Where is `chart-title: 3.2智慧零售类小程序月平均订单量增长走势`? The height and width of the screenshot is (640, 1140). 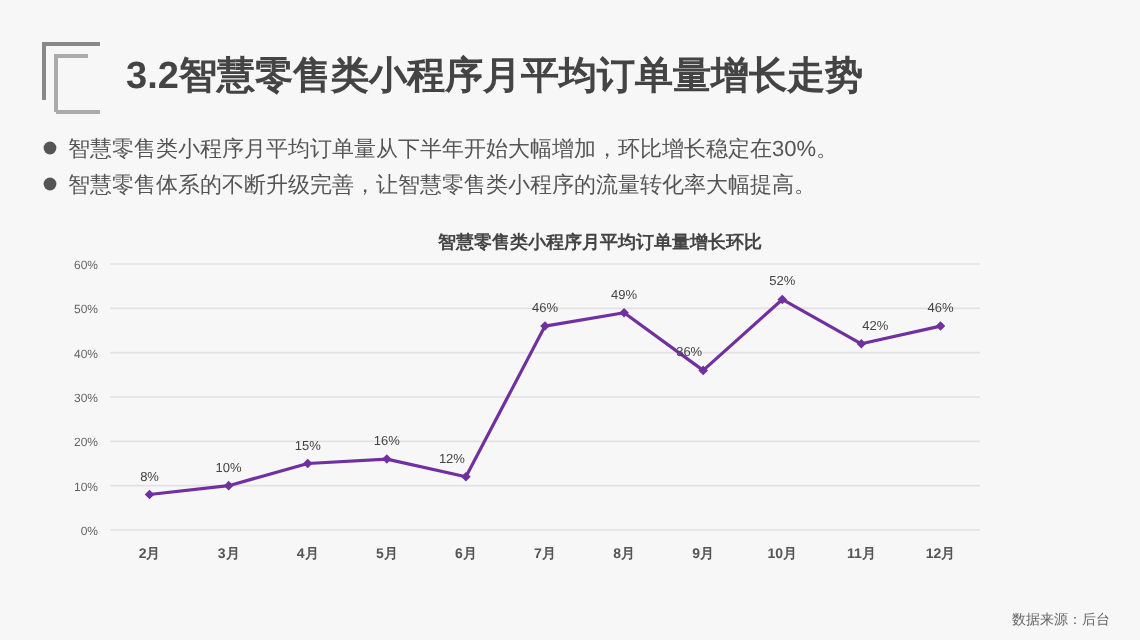
chart-title: 3.2智慧零售类小程序月平均订单量增长走势 is located at coordinates (494, 76).